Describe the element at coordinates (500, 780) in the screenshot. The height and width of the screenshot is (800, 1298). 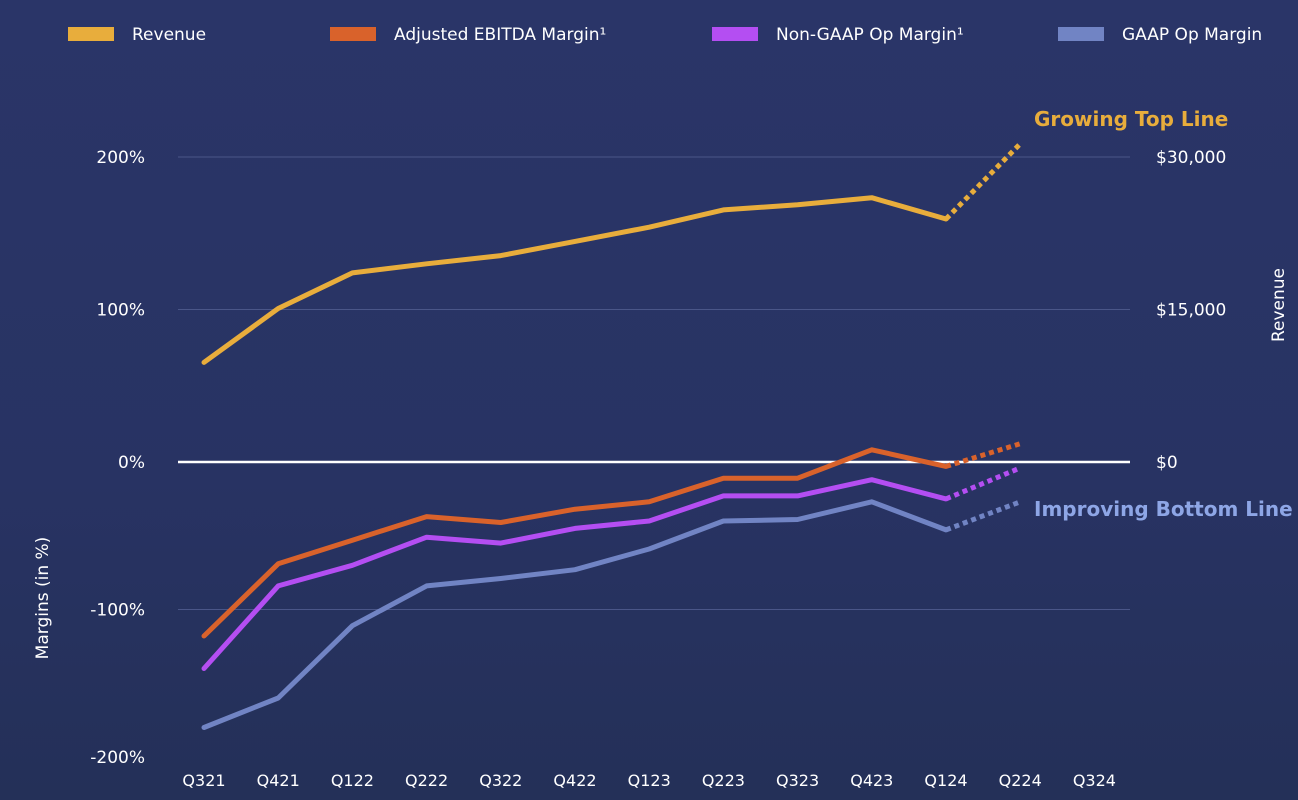
I see `x-tick-label: Q322` at that location.